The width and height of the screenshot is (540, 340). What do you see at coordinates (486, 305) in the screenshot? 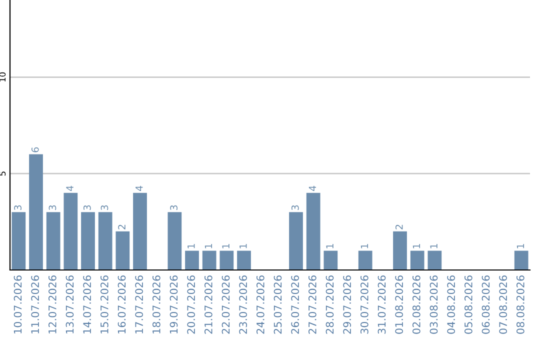
I see `x-tick-label: 06.08.2026` at bounding box center [486, 305].